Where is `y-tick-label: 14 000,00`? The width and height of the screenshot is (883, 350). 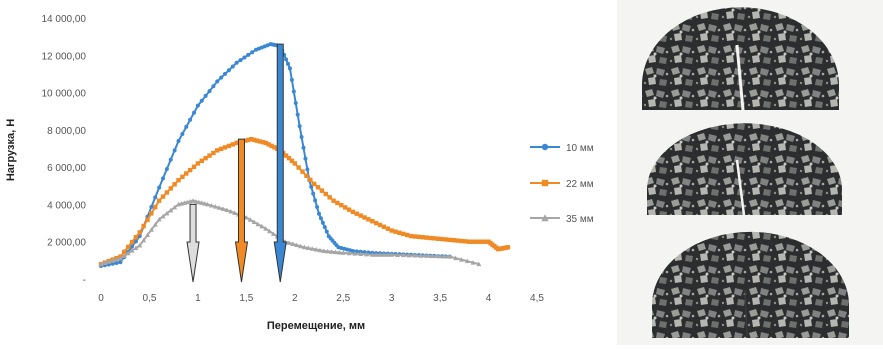
y-tick-label: 14 000,00 is located at coordinates (64, 19).